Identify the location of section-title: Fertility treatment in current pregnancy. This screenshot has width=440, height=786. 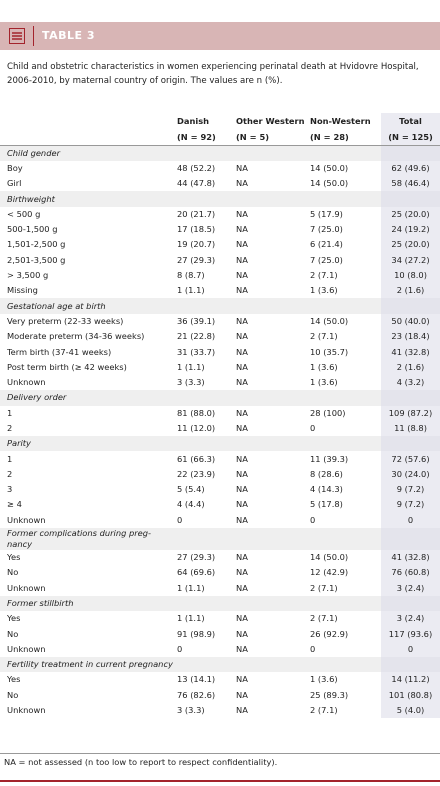
(88, 665).